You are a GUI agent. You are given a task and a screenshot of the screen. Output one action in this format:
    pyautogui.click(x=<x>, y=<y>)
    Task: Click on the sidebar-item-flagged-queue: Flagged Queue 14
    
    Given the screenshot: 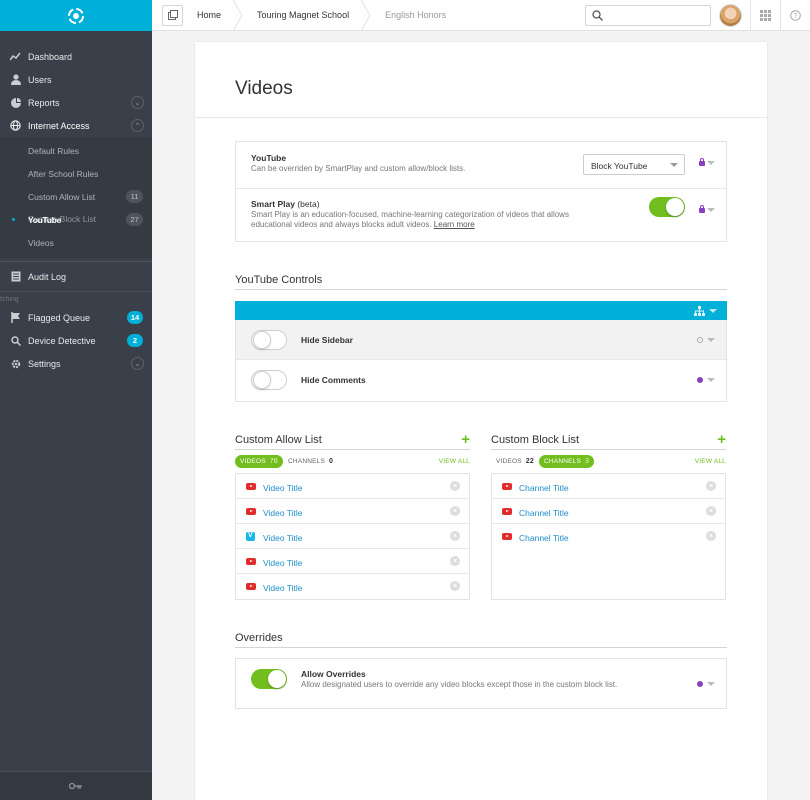 What is the action you would take?
    pyautogui.click(x=76, y=317)
    